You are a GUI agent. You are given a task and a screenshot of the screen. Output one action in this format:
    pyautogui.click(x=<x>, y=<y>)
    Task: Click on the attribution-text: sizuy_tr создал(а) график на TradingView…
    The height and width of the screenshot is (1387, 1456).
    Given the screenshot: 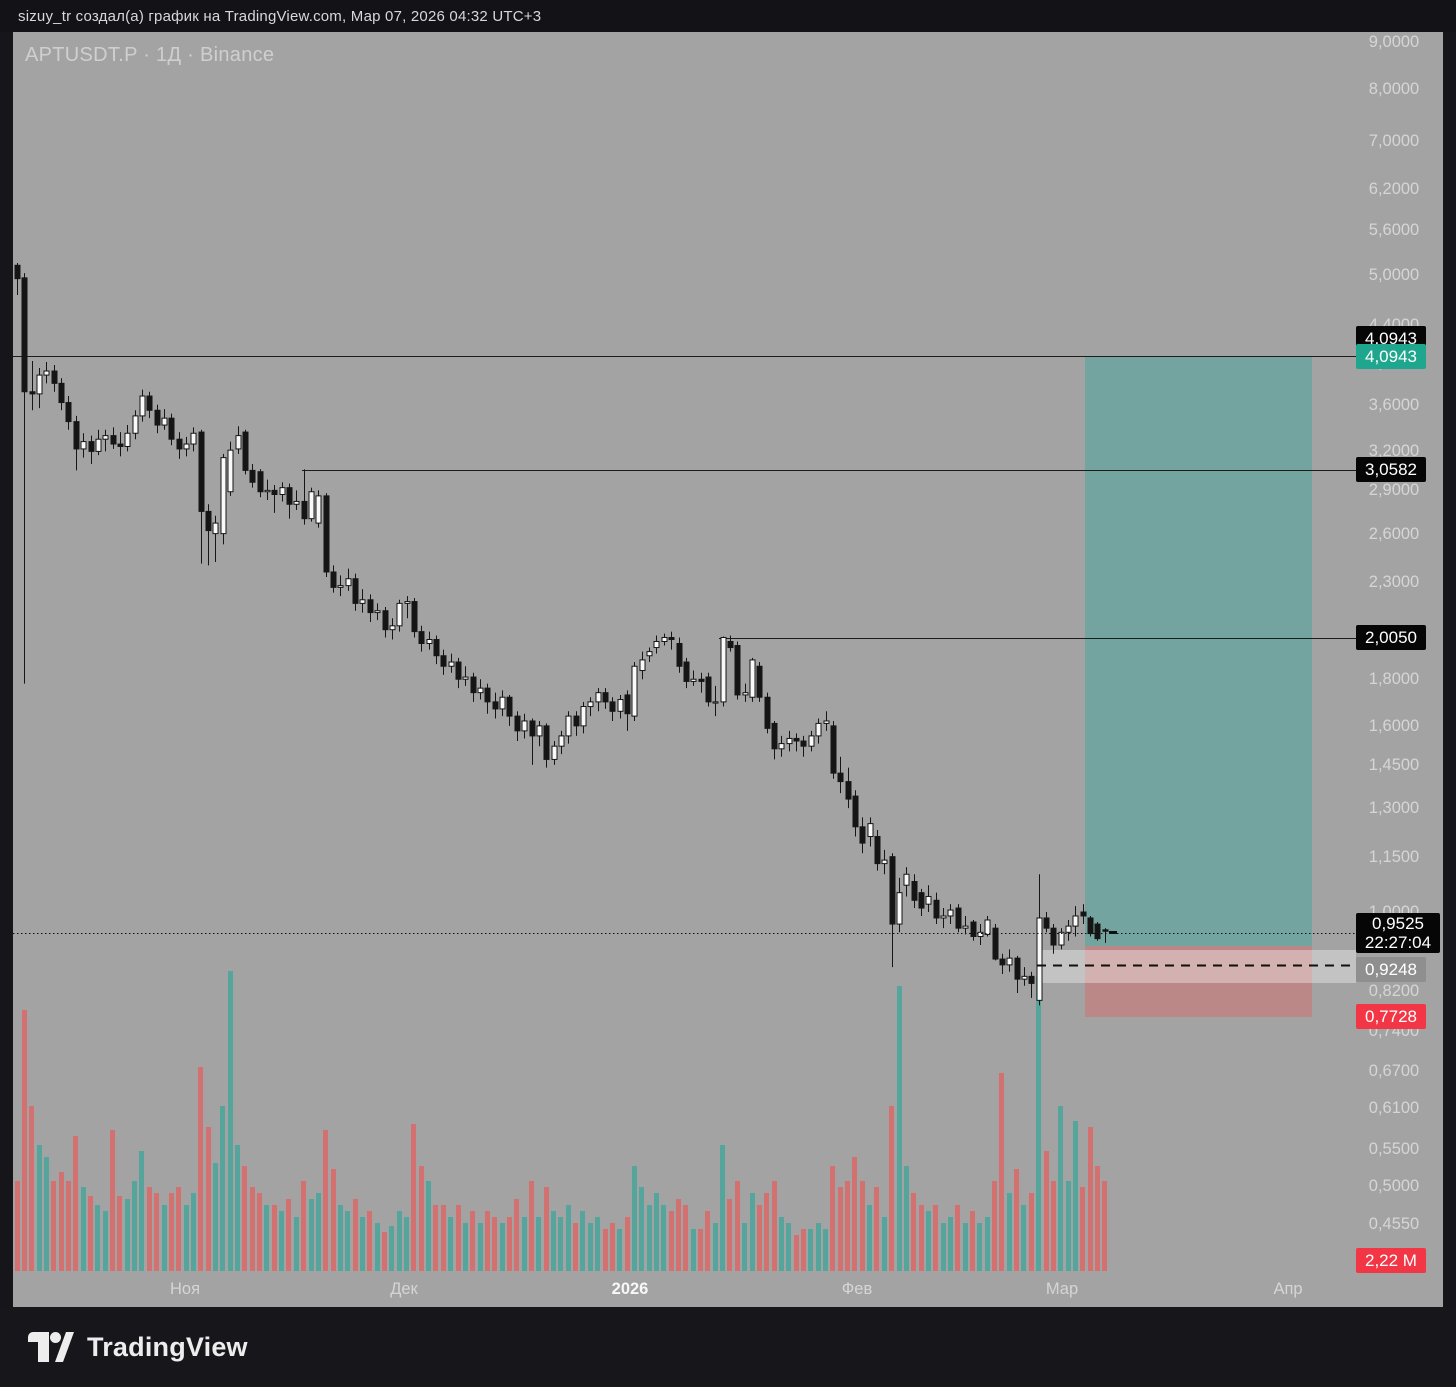 What is the action you would take?
    pyautogui.click(x=280, y=16)
    